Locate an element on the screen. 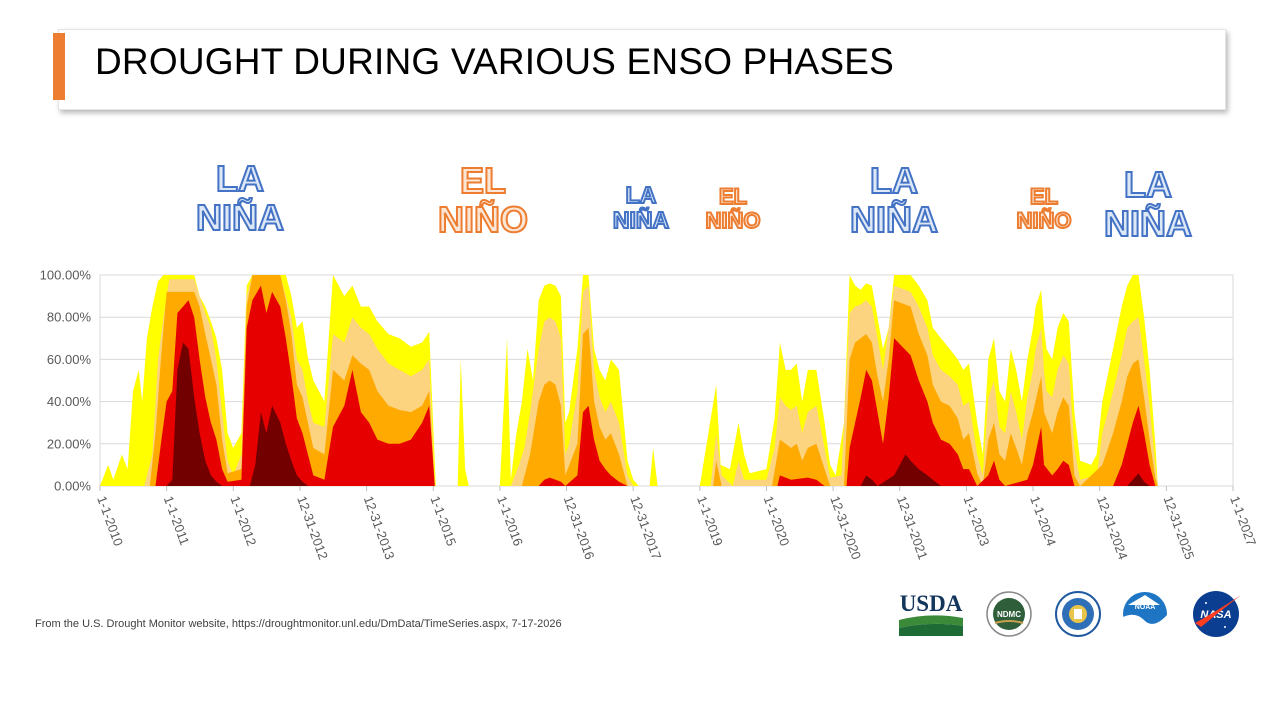  y-tick-label: 20.00% is located at coordinates (69, 443).